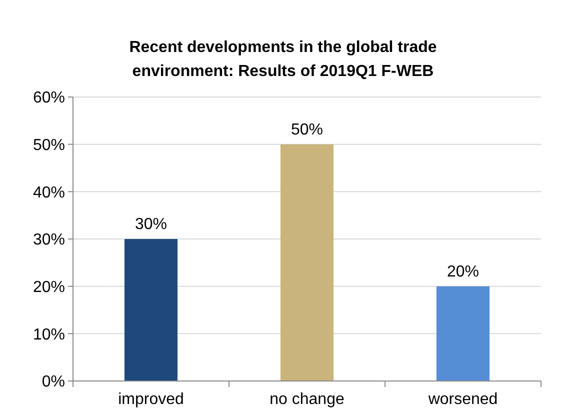 The width and height of the screenshot is (566, 416). I want to click on x-tick-label: improved, so click(151, 399).